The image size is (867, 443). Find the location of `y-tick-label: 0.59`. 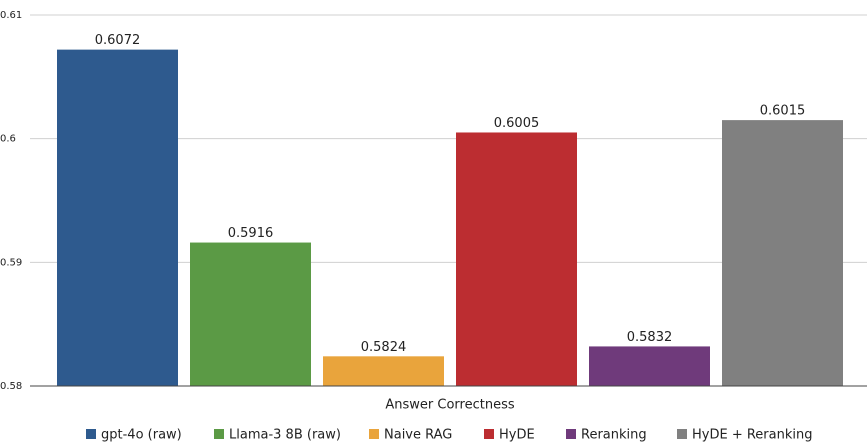

y-tick-label: 0.59 is located at coordinates (11, 262).